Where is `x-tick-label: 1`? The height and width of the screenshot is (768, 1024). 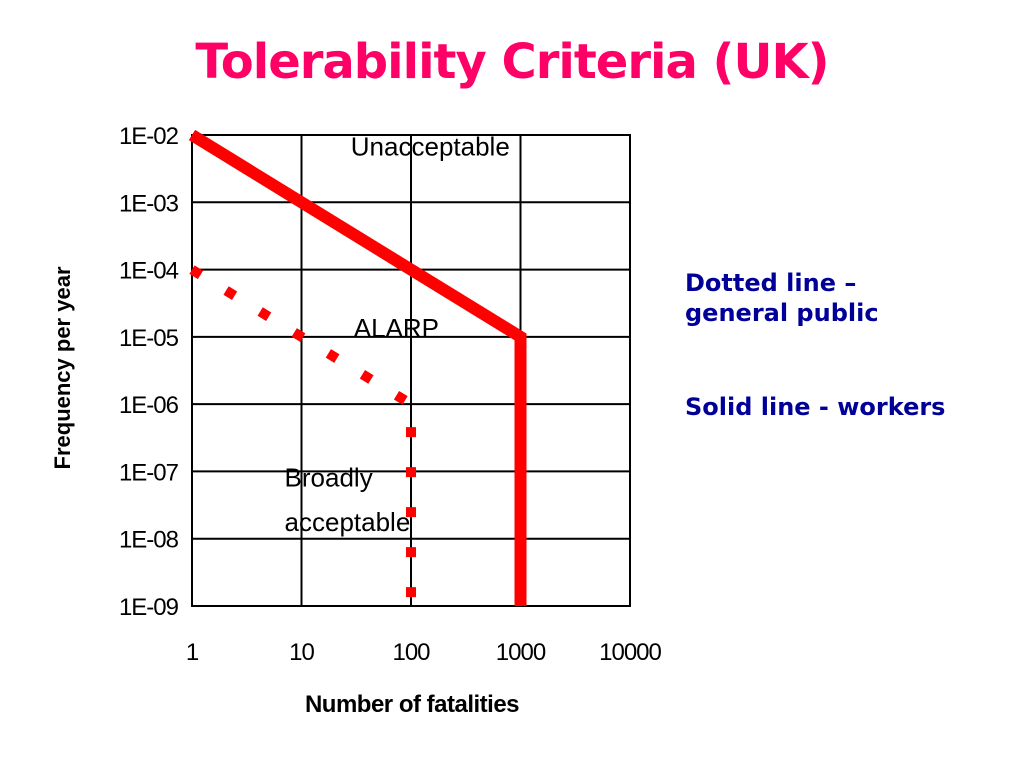 x-tick-label: 1 is located at coordinates (192, 652).